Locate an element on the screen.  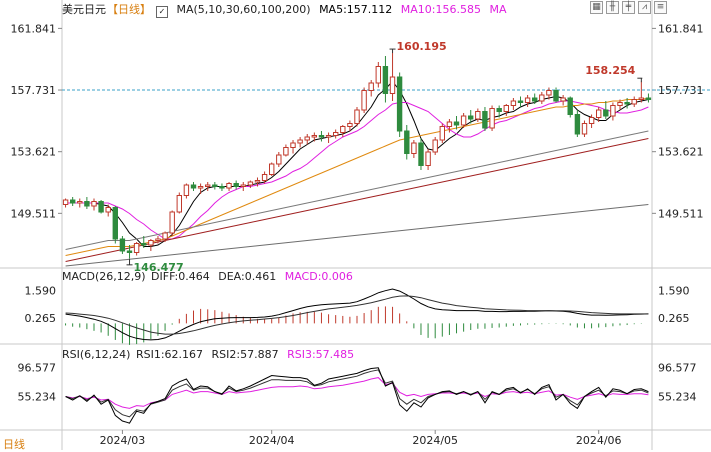
macd-label: MACD(26,12,9) is located at coordinates (104, 276).